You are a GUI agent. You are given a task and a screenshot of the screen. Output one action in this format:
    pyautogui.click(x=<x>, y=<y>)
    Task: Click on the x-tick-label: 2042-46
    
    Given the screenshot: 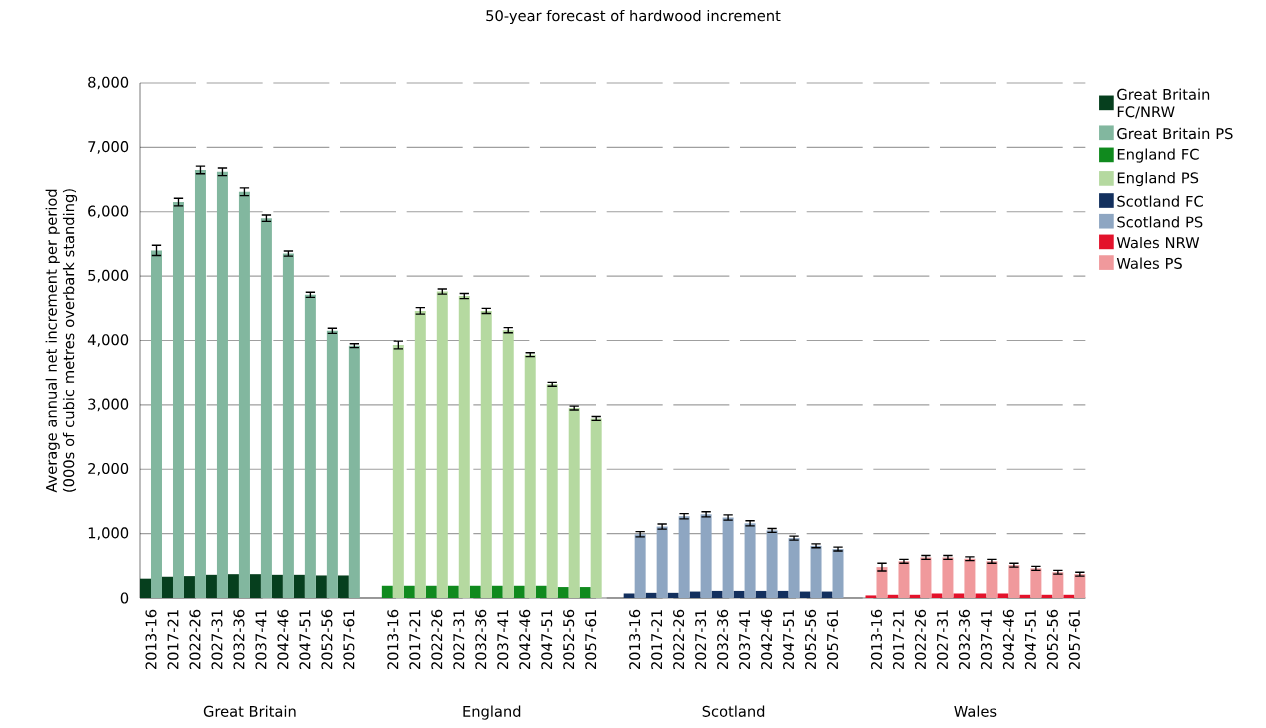 What is the action you would take?
    pyautogui.click(x=1008, y=639)
    